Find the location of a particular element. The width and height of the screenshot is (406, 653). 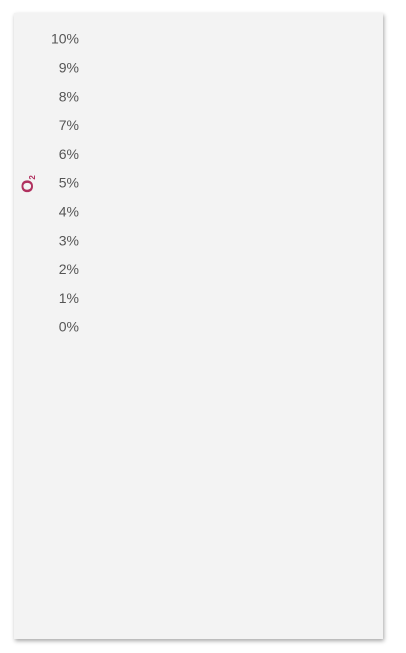

y-tick-label: 2% is located at coordinates (69, 269).